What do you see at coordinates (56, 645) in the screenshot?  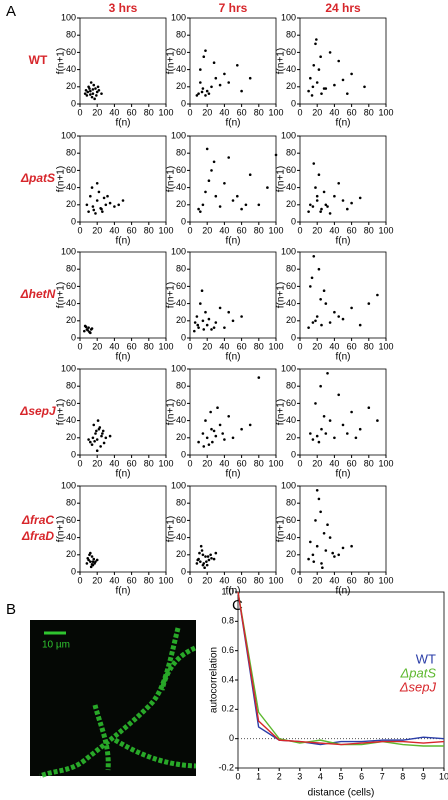 I see `scale-bar-label: 10 µm` at bounding box center [56, 645].